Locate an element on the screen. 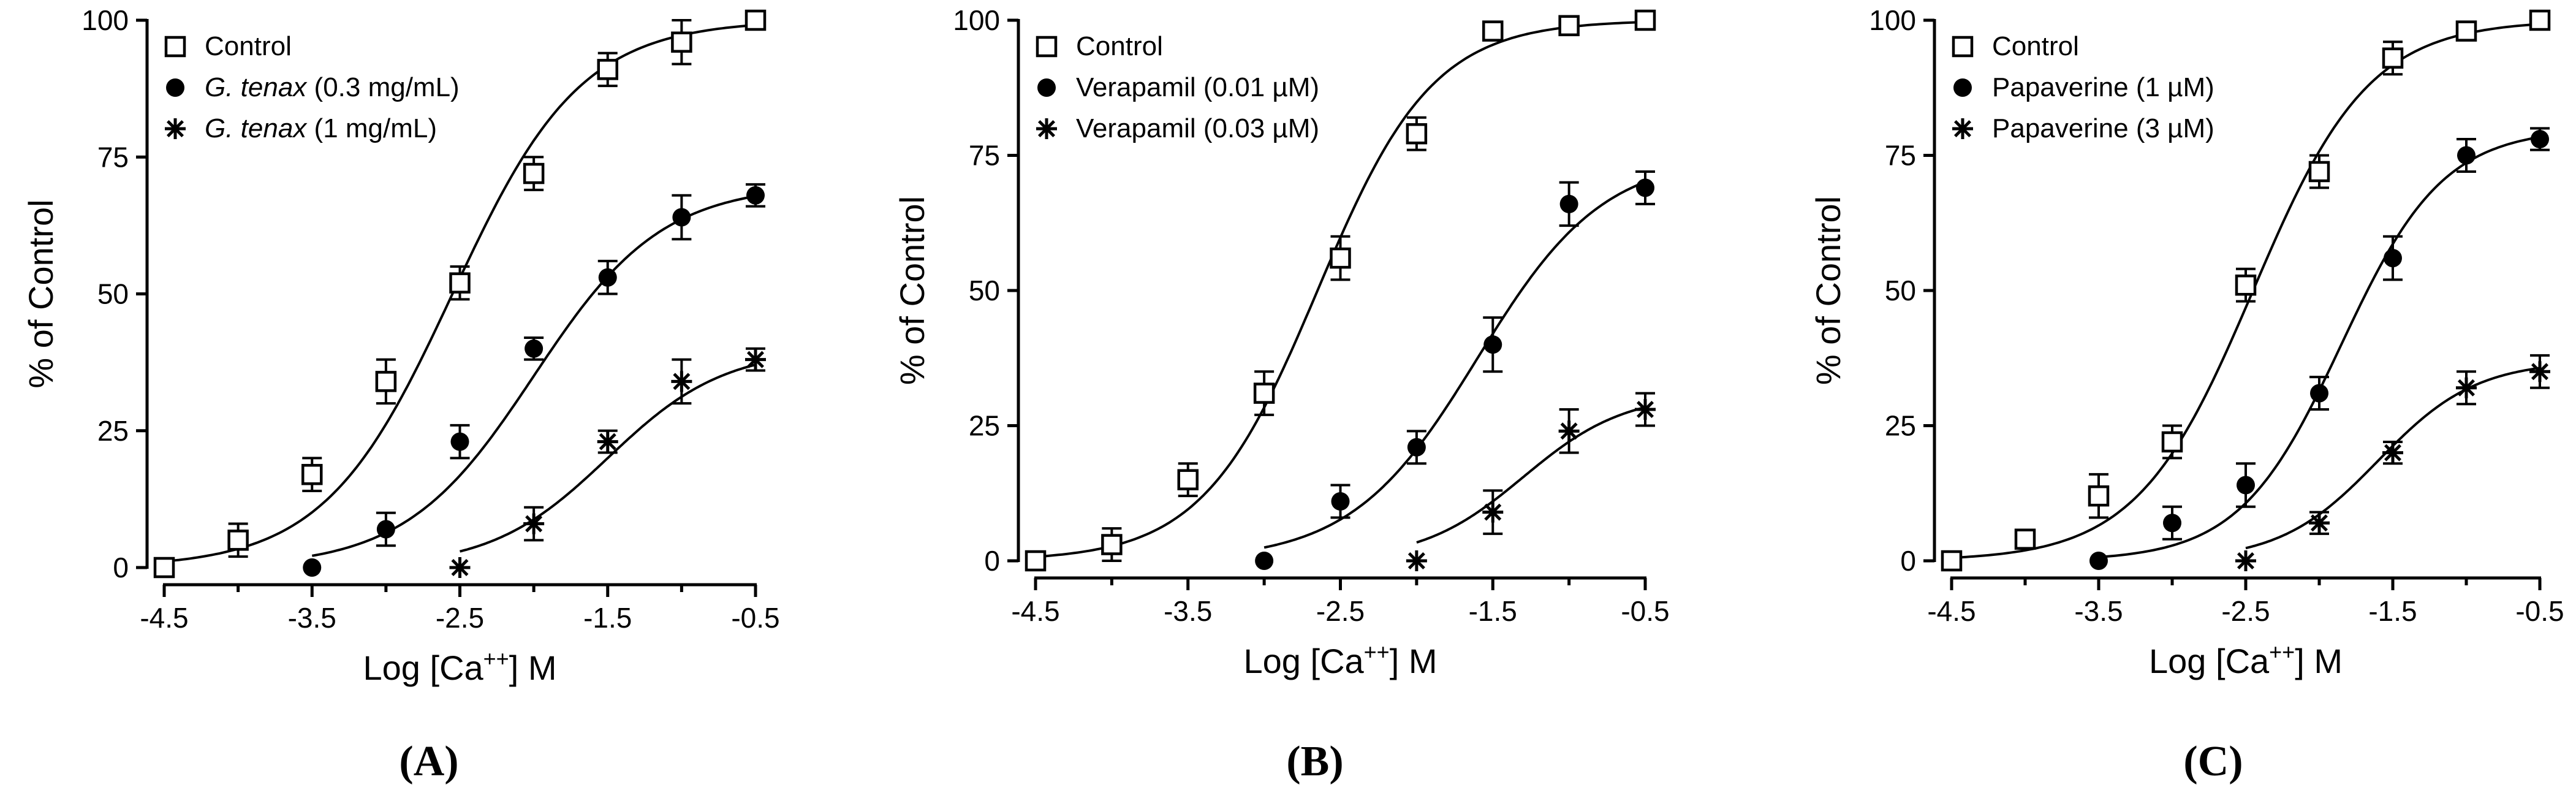  legend-entry-part: Verapamil (0.03 µM) is located at coordinates (1197, 128).